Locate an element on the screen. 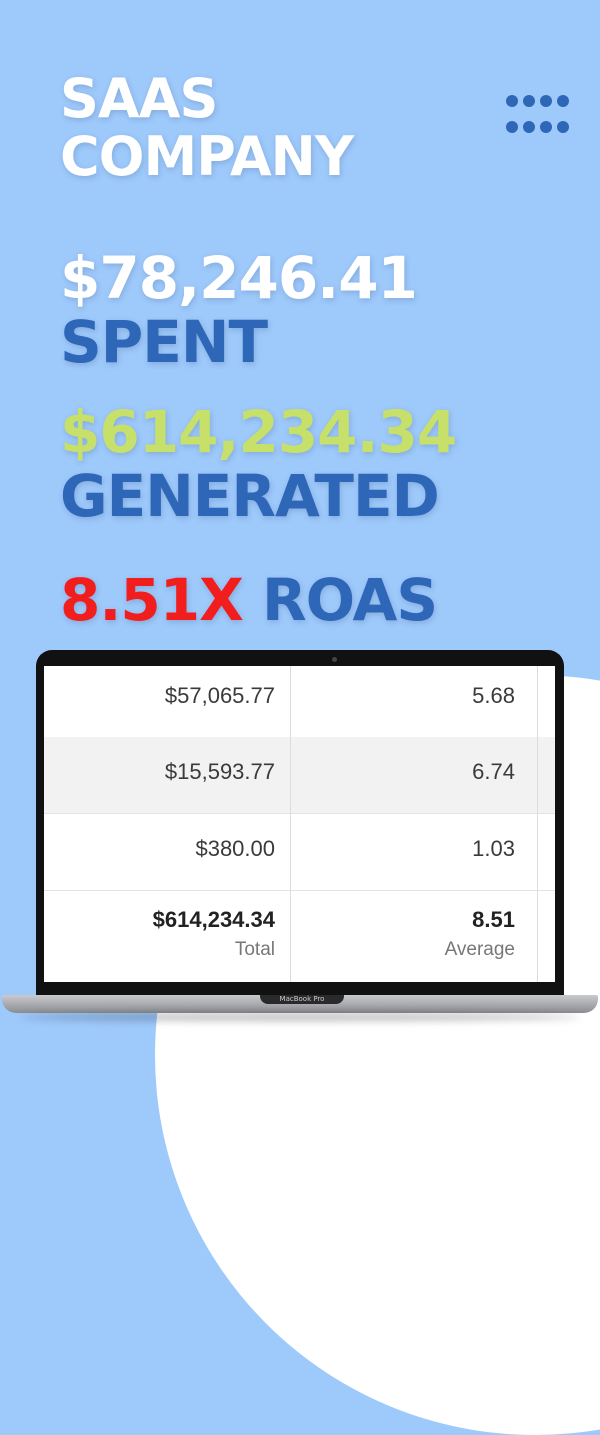 The width and height of the screenshot is (600, 1435). table-row: $380.00 1.03 is located at coordinates (299, 852).